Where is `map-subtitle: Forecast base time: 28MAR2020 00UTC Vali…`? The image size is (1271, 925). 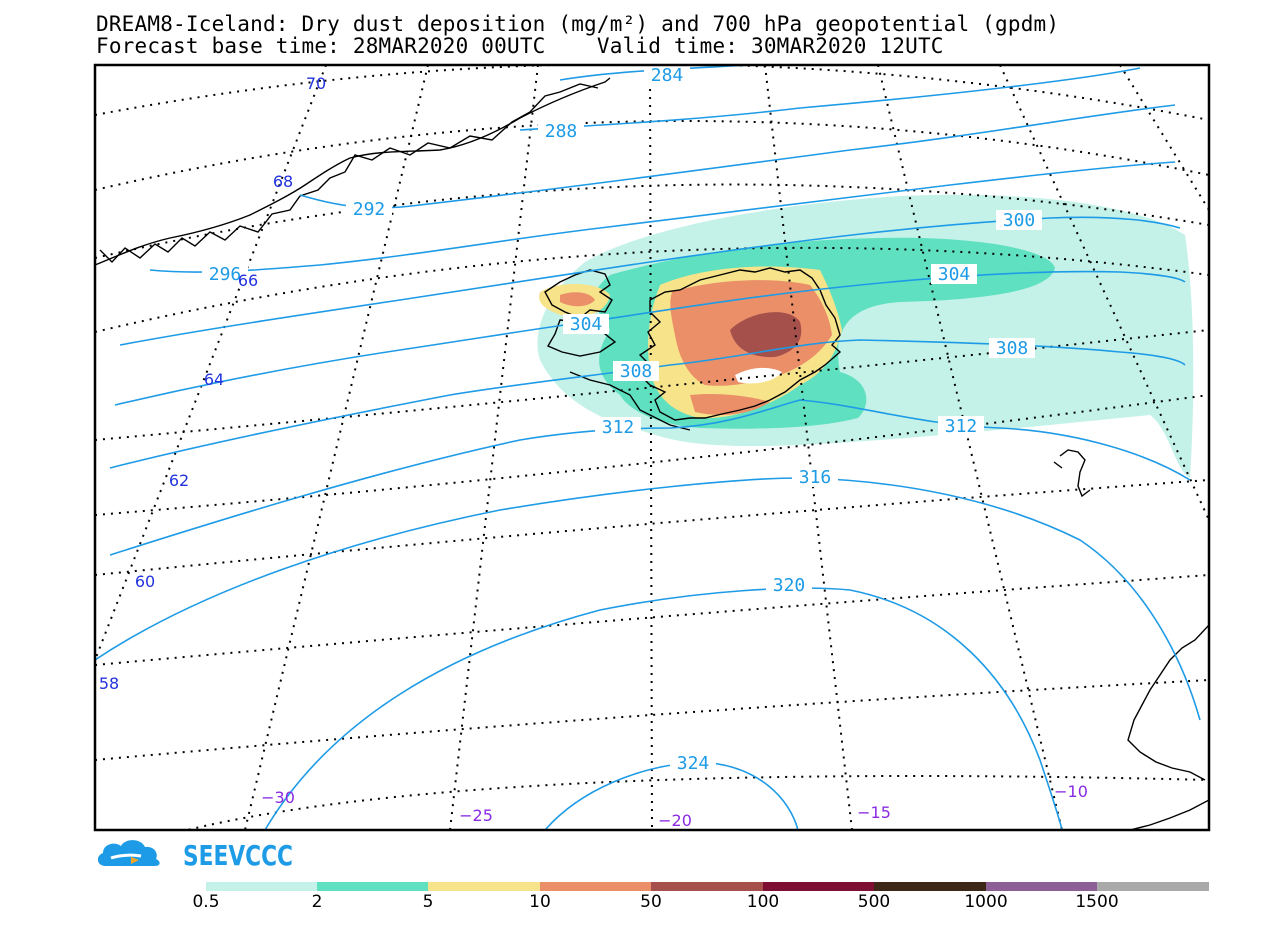 map-subtitle: Forecast base time: 28MAR2020 00UTC Vali… is located at coordinates (520, 46).